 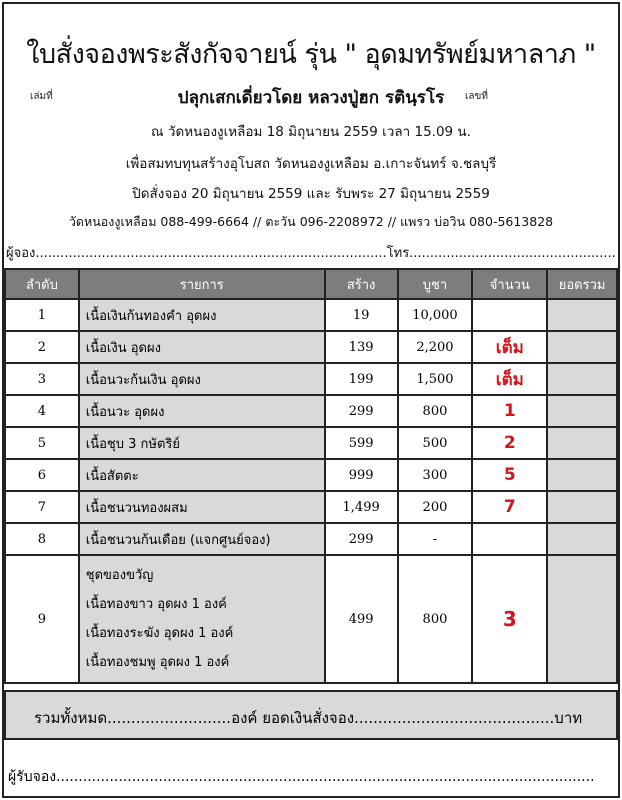 I want to click on table-row: 2 เนื้อเงิน อุดผง 139 2,200 เต็ม, so click(x=311, y=347).